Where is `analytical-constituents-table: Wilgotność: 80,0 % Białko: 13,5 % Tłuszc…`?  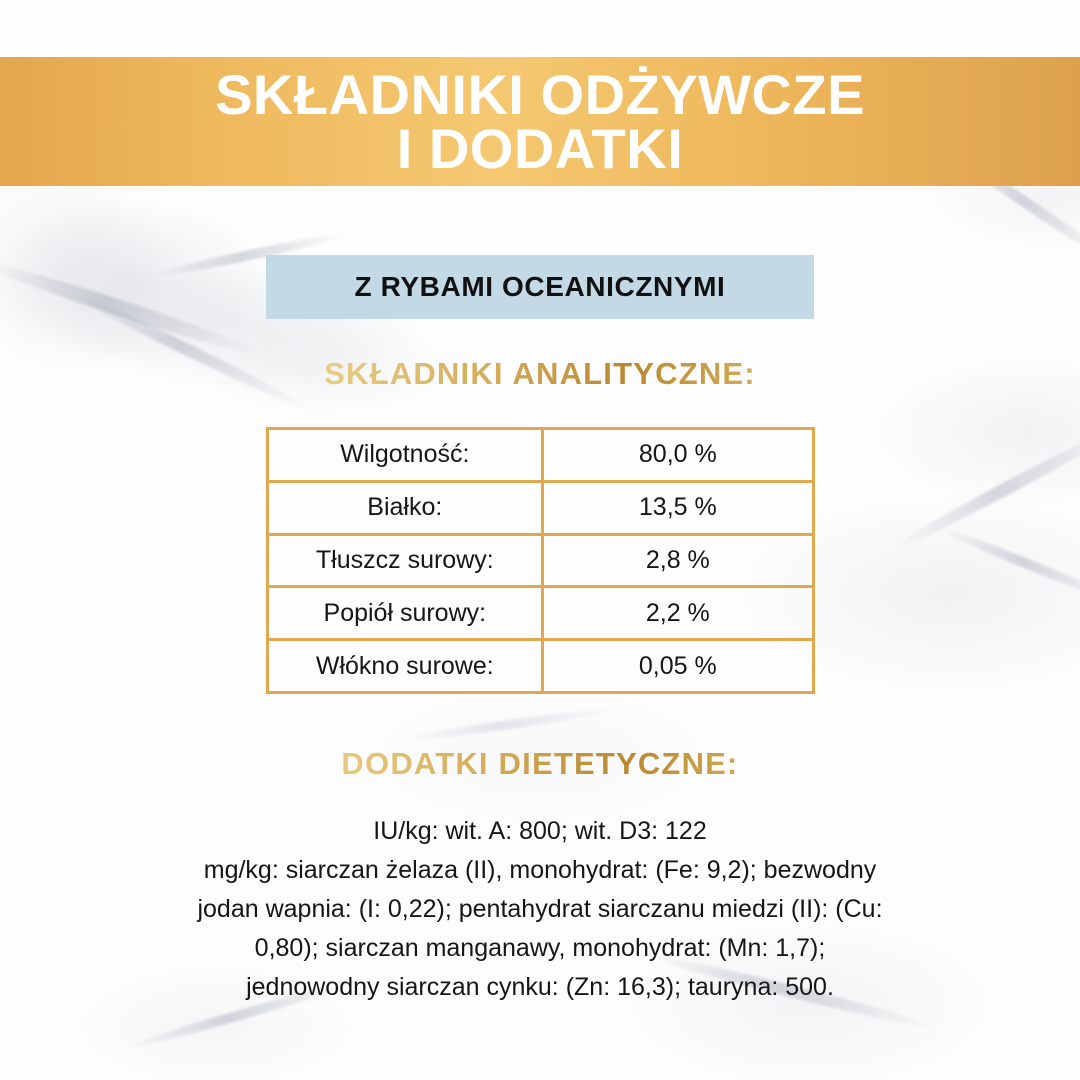
analytical-constituents-table: Wilgotność: 80,0 % Białko: 13,5 % Tłuszc… is located at coordinates (541, 560).